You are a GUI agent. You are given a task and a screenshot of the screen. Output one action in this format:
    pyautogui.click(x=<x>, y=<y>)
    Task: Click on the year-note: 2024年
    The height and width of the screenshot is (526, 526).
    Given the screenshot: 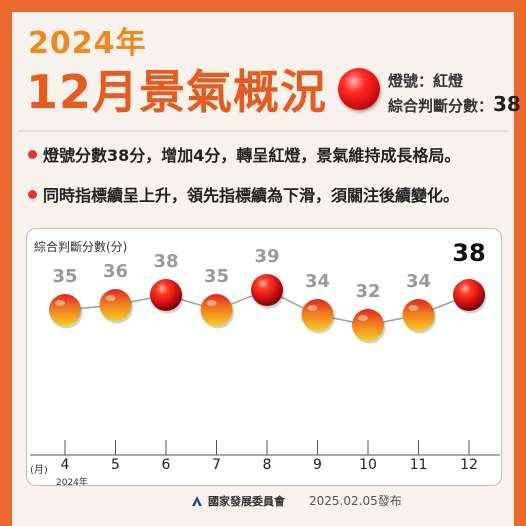 What is the action you would take?
    pyautogui.click(x=72, y=482)
    